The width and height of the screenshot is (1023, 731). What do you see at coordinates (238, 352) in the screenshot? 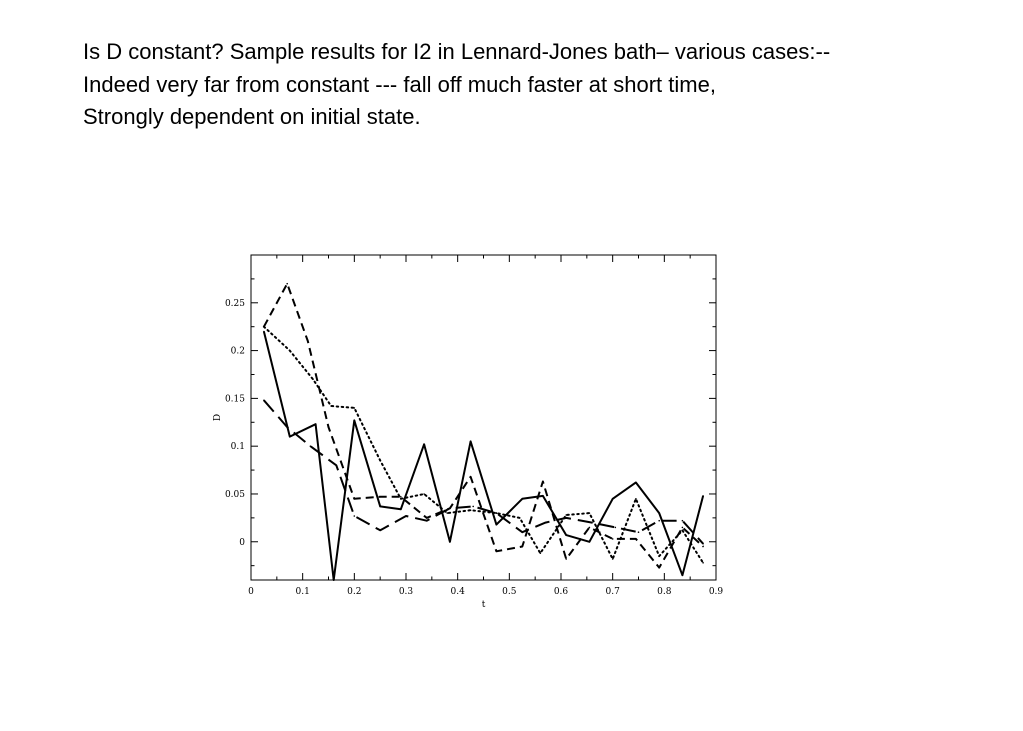
I see `y-tick-label: 0.2` at bounding box center [238, 352].